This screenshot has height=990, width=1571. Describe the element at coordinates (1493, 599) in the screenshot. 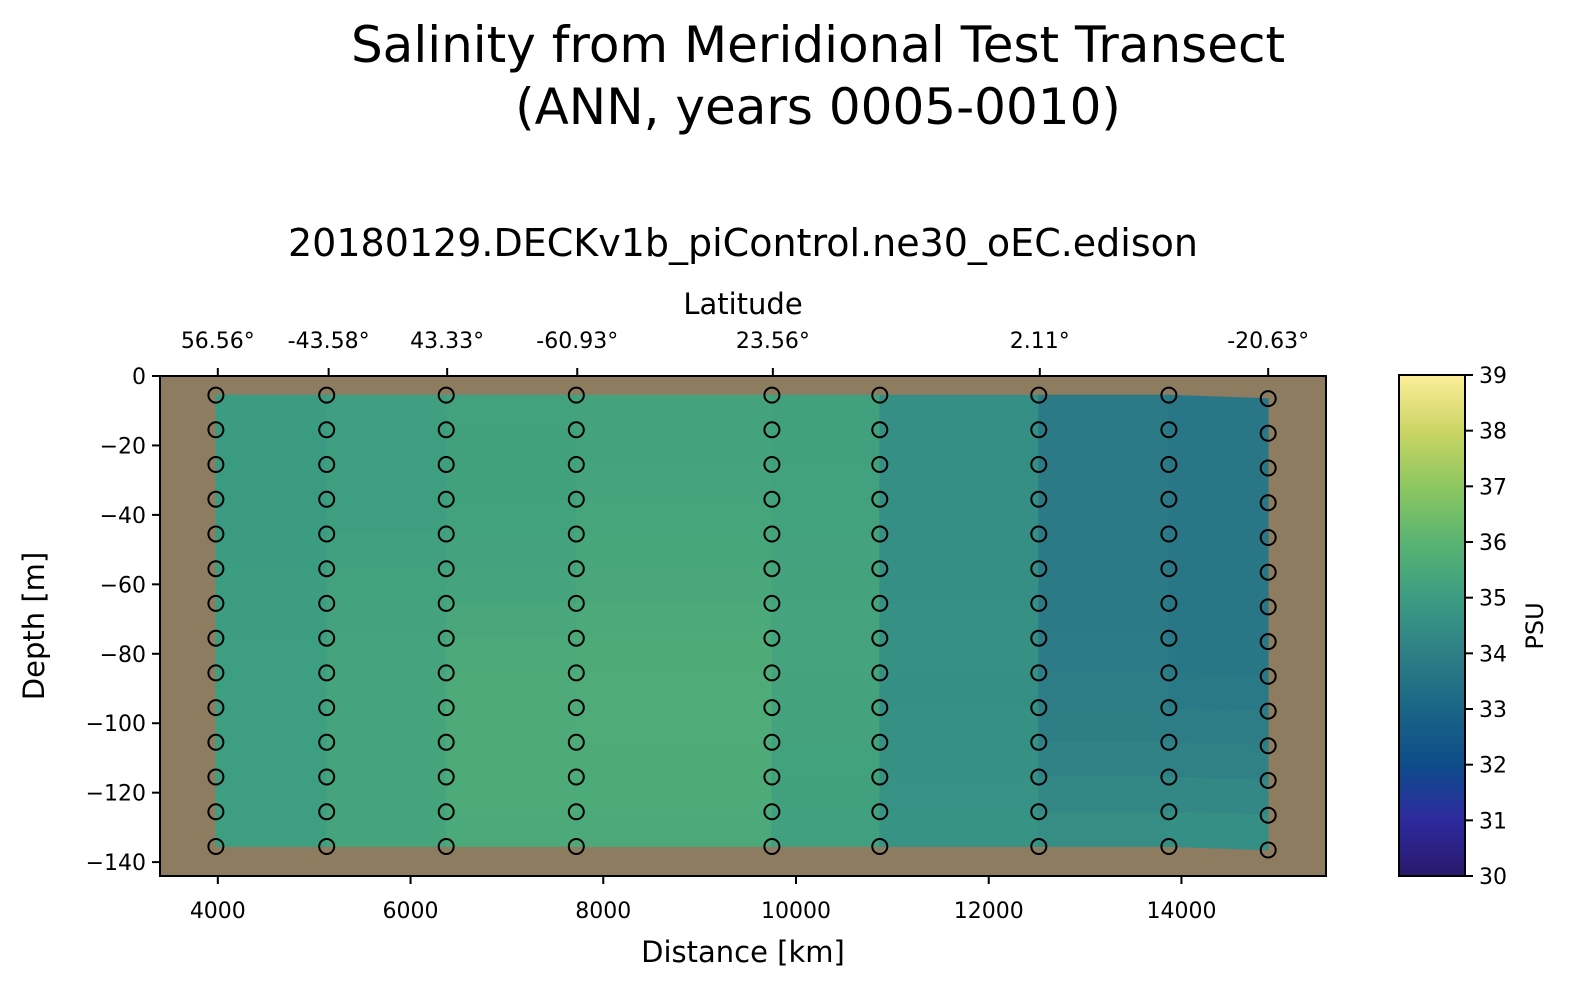

I see `colorbar-tick-label: 35` at that location.